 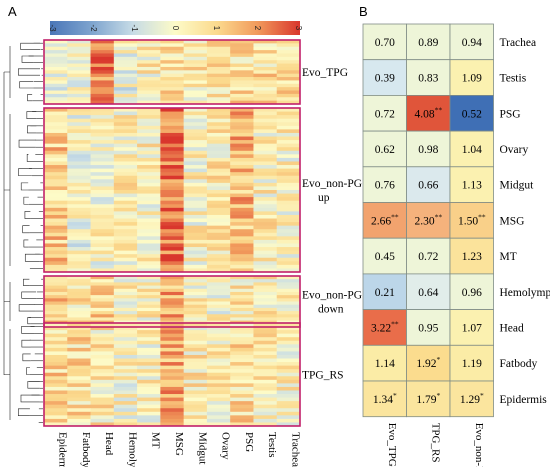 I want to click on table-cell-value: 0.21, so click(x=385, y=293).